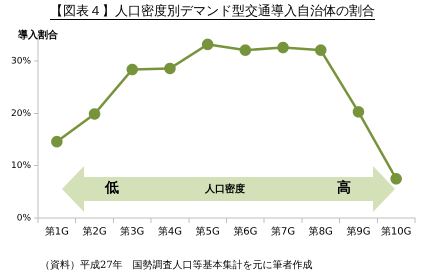 This screenshot has width=425, height=279. I want to click on x-tick-label: 第9G, so click(358, 232).